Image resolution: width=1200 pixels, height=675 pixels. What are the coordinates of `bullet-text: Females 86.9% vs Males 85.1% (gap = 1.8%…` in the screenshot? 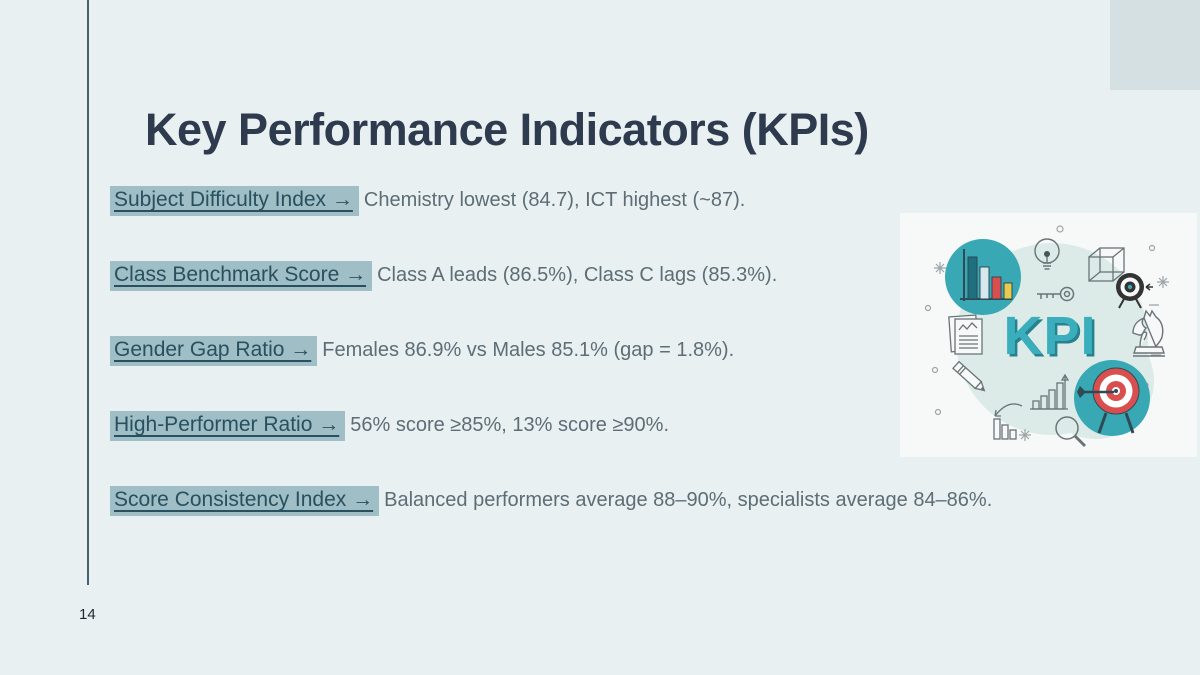 It's located at (528, 350).